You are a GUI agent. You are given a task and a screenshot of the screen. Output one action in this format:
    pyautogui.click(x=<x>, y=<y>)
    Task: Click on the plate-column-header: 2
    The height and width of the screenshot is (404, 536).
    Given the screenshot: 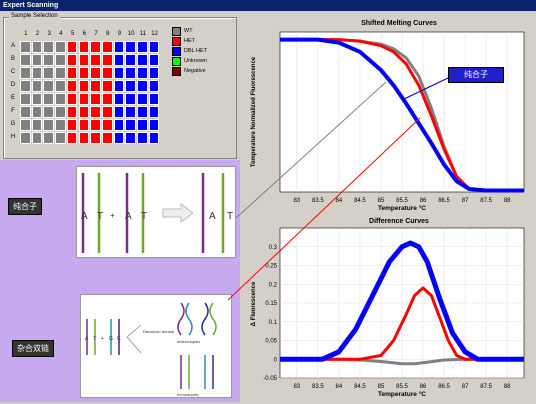 What is the action you would take?
    pyautogui.click(x=37, y=34)
    